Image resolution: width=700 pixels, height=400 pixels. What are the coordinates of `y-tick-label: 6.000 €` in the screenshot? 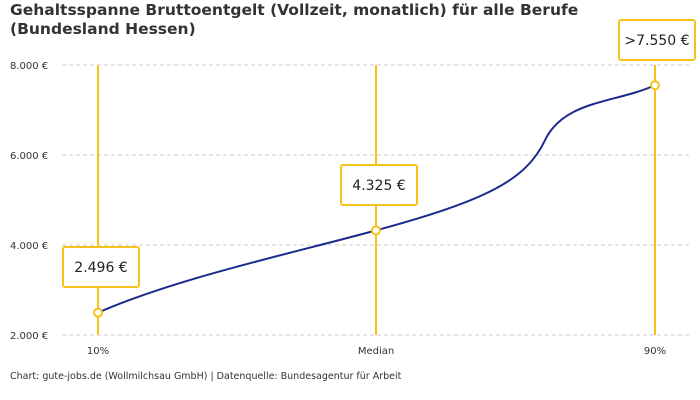 It's located at (29, 156).